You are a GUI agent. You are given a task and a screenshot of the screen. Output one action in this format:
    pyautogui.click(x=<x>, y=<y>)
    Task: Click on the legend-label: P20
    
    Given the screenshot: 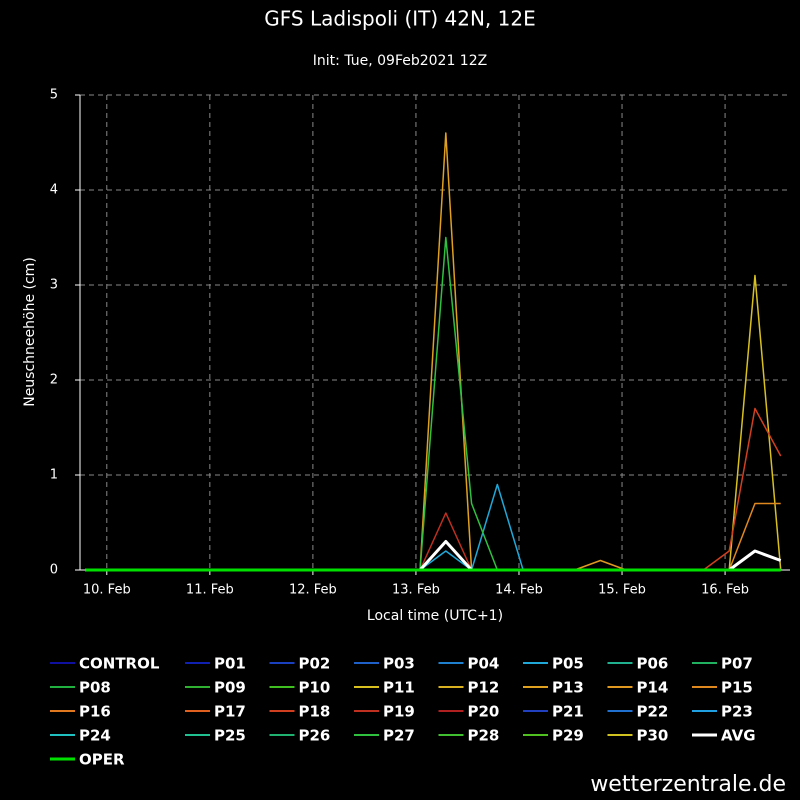 What is the action you would take?
    pyautogui.click(x=484, y=712)
    